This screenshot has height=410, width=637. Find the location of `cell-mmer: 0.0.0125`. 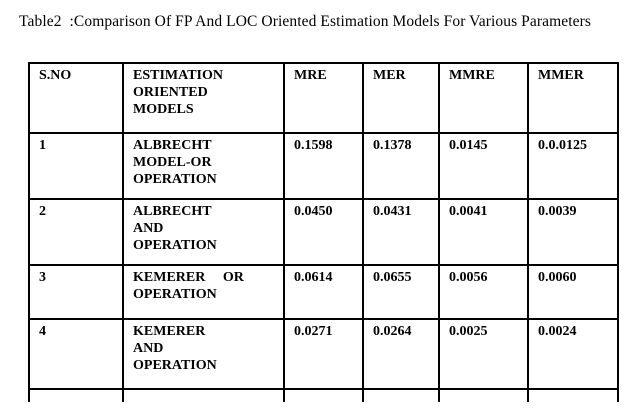

cell-mmer: 0.0.0125 is located at coordinates (573, 166).